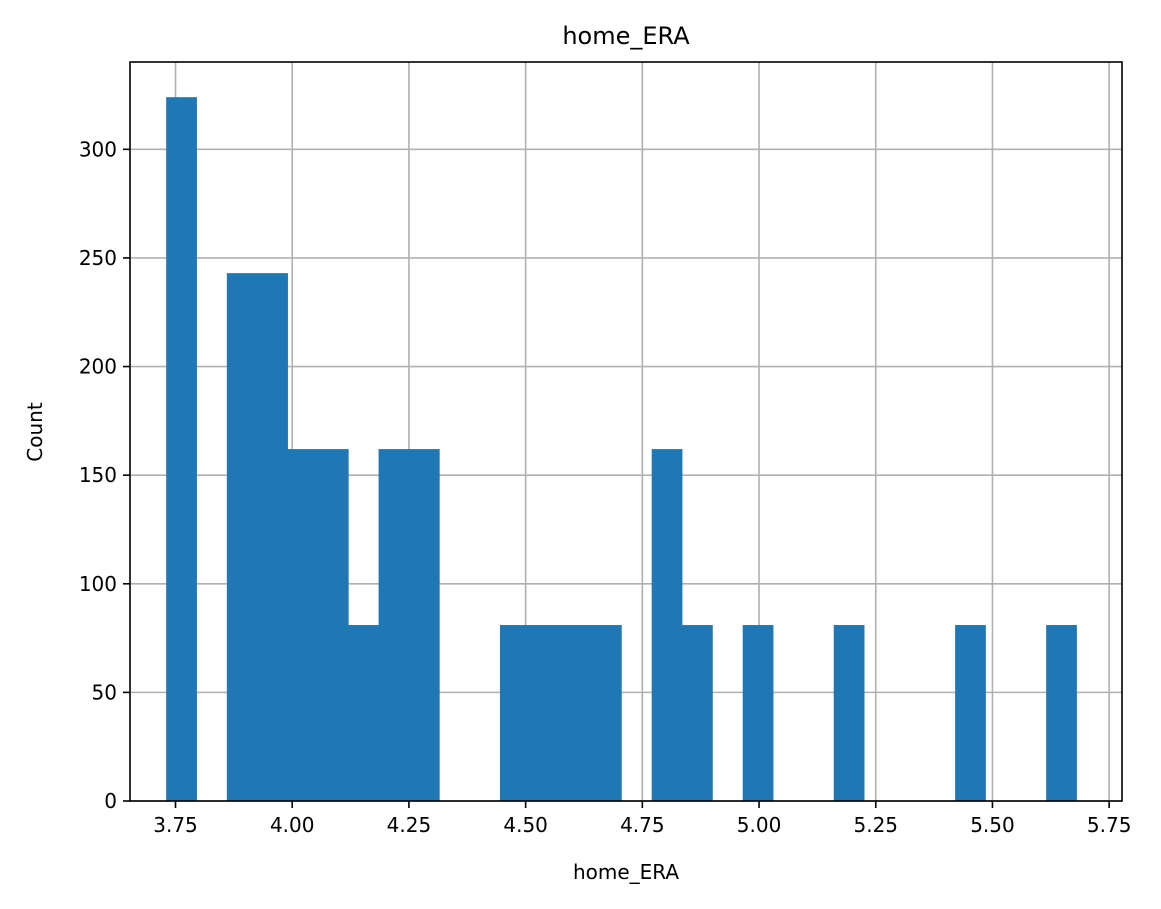 The image size is (1161, 909). What do you see at coordinates (292, 825) in the screenshot?
I see `x-tick-label: 4.00` at bounding box center [292, 825].